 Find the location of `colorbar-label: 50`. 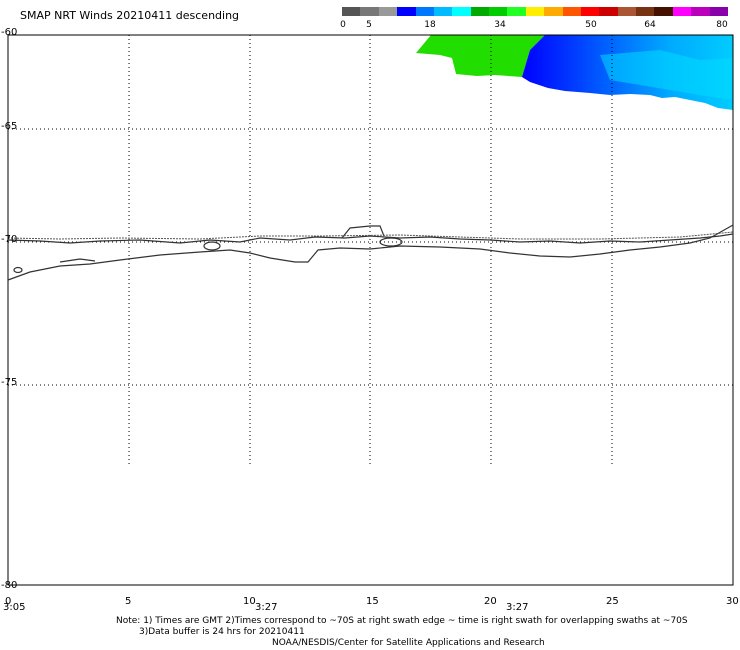

colorbar-label: 50 is located at coordinates (591, 25).